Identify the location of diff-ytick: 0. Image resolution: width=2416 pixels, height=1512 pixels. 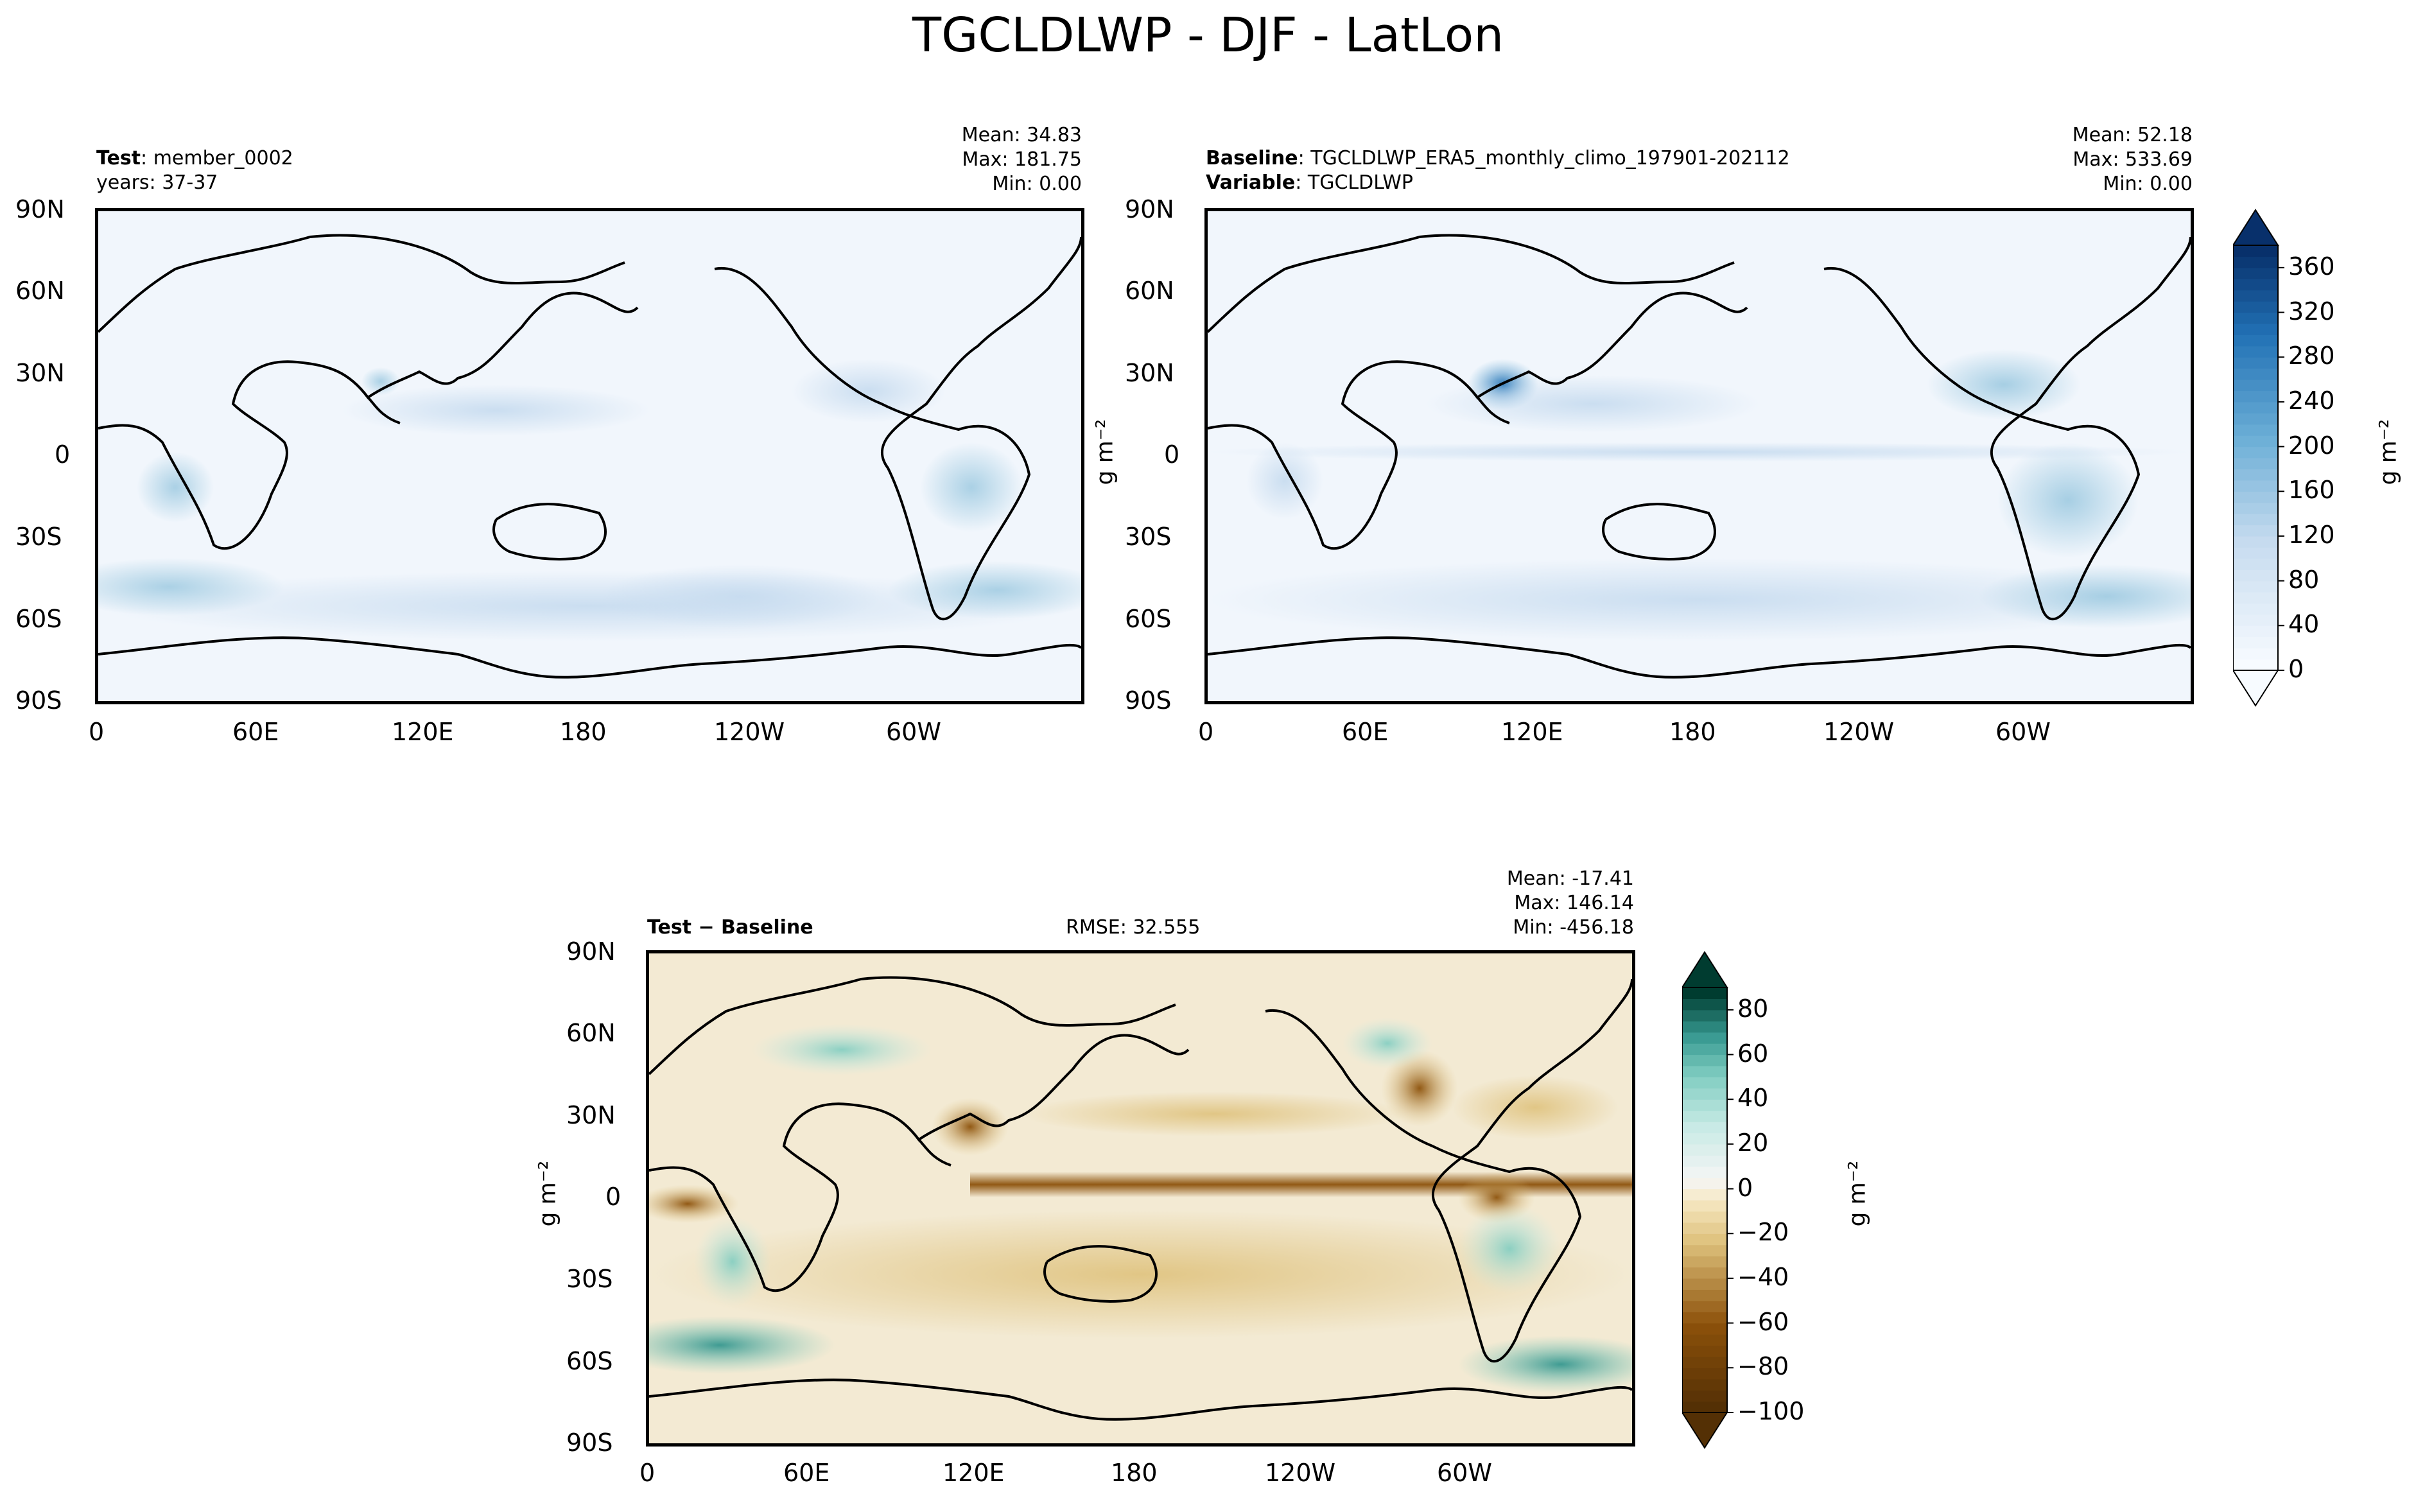
(613, 1197).